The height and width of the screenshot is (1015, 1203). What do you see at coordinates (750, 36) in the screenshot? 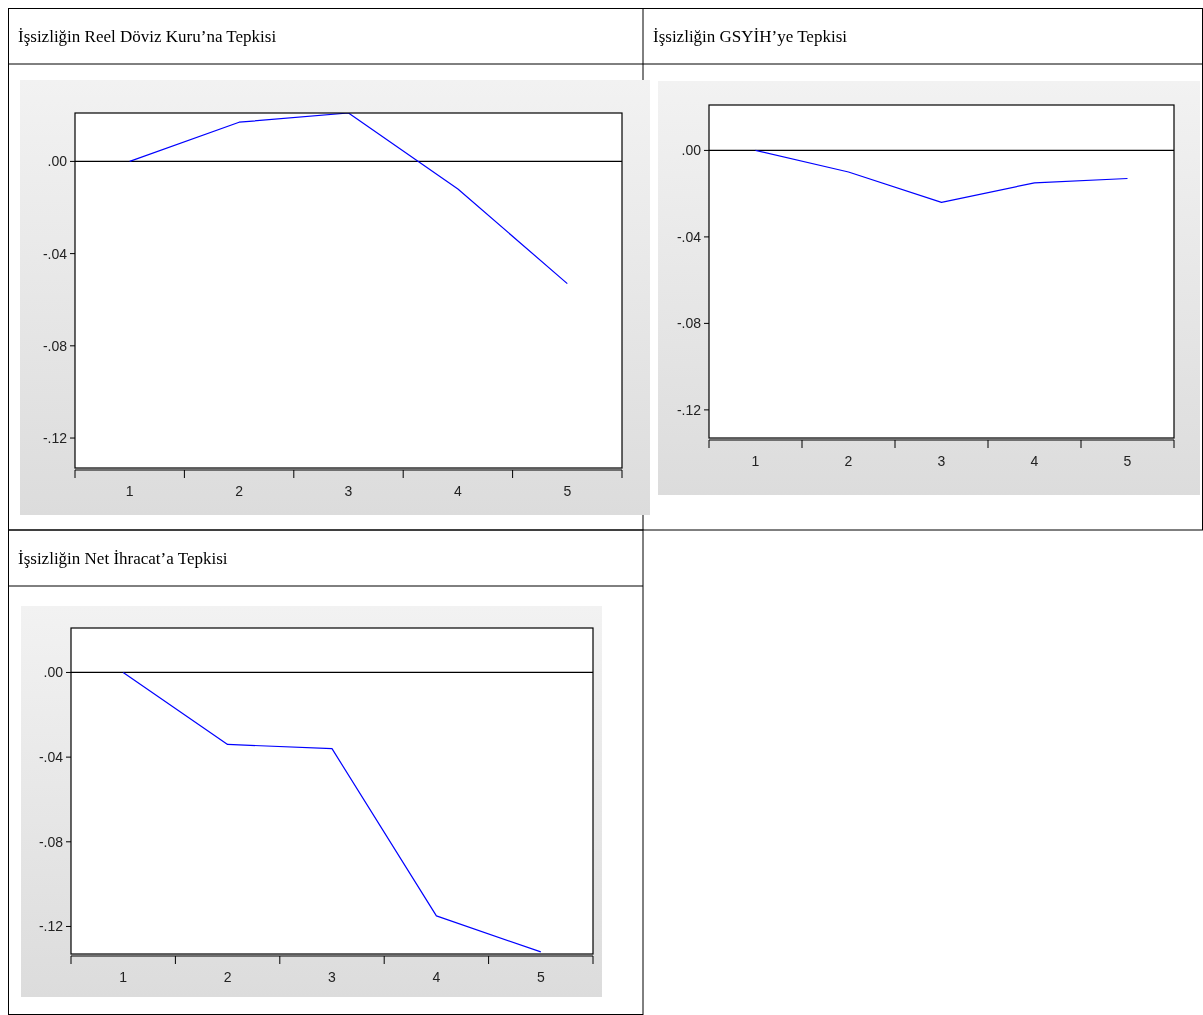
I see `chart-title: İşsizliğin GSYİH’ye Tepkisi` at bounding box center [750, 36].